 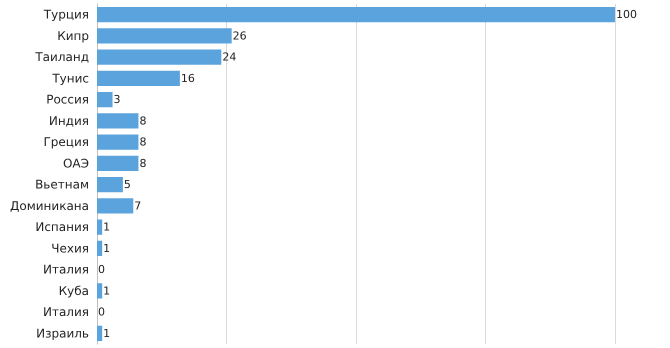 What do you see at coordinates (138, 205) in the screenshot?
I see `data-label: 7` at bounding box center [138, 205].